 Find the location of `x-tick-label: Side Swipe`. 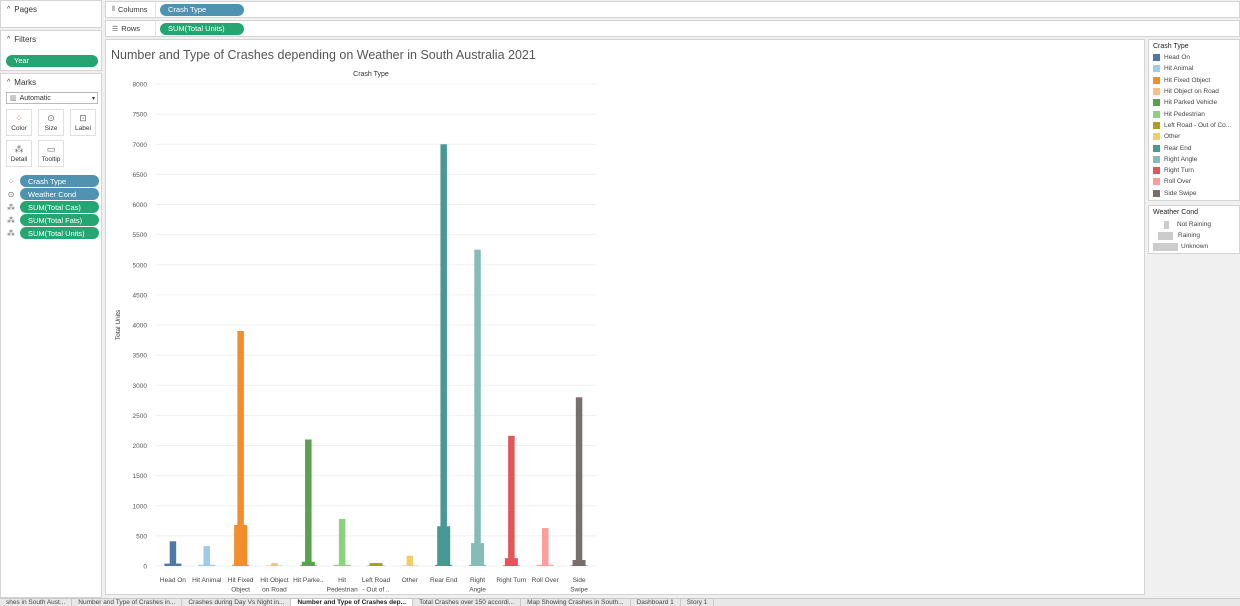

x-tick-label: Side Swipe is located at coordinates (579, 585).